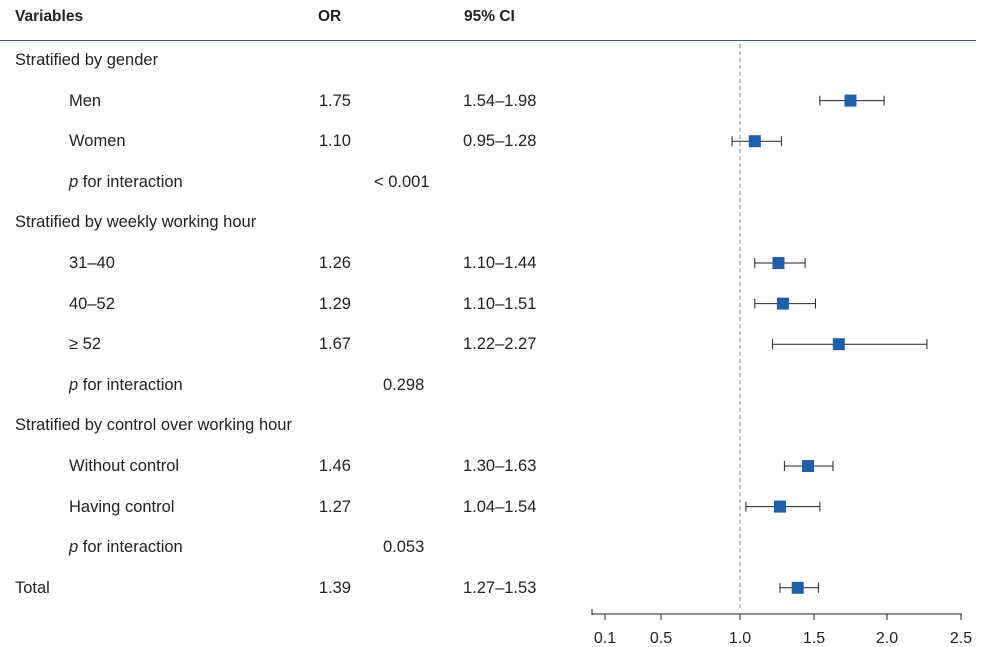 This screenshot has height=647, width=987. What do you see at coordinates (740, 638) in the screenshot?
I see `x-tick-label: 1.0` at bounding box center [740, 638].